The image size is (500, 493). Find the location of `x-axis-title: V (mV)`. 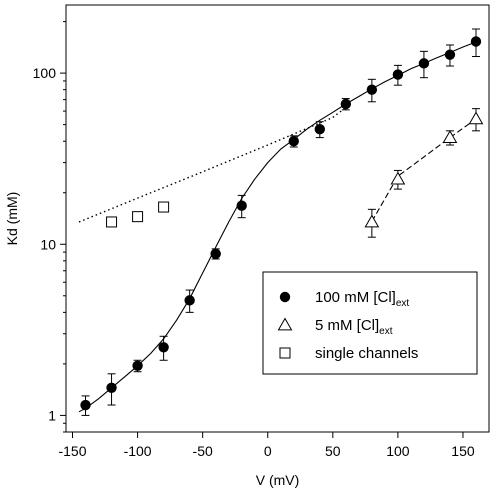

x-axis-title: V (mV) is located at coordinates (278, 480).